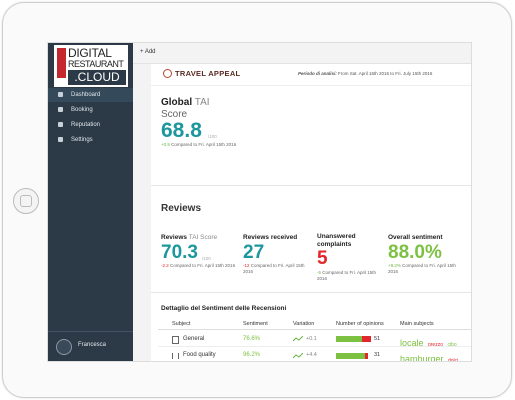 The width and height of the screenshot is (515, 400). I want to click on change-value: +0.9, so click(165, 144).